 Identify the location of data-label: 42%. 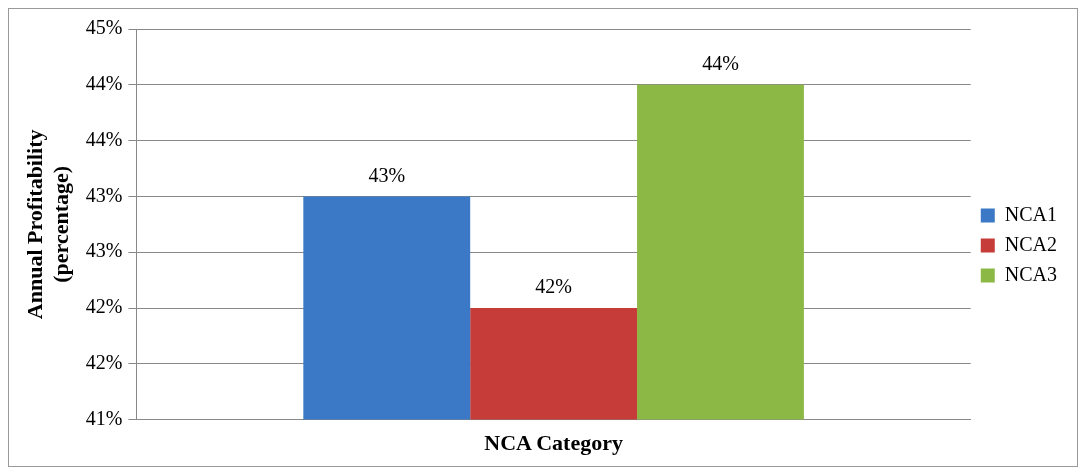
(553, 286).